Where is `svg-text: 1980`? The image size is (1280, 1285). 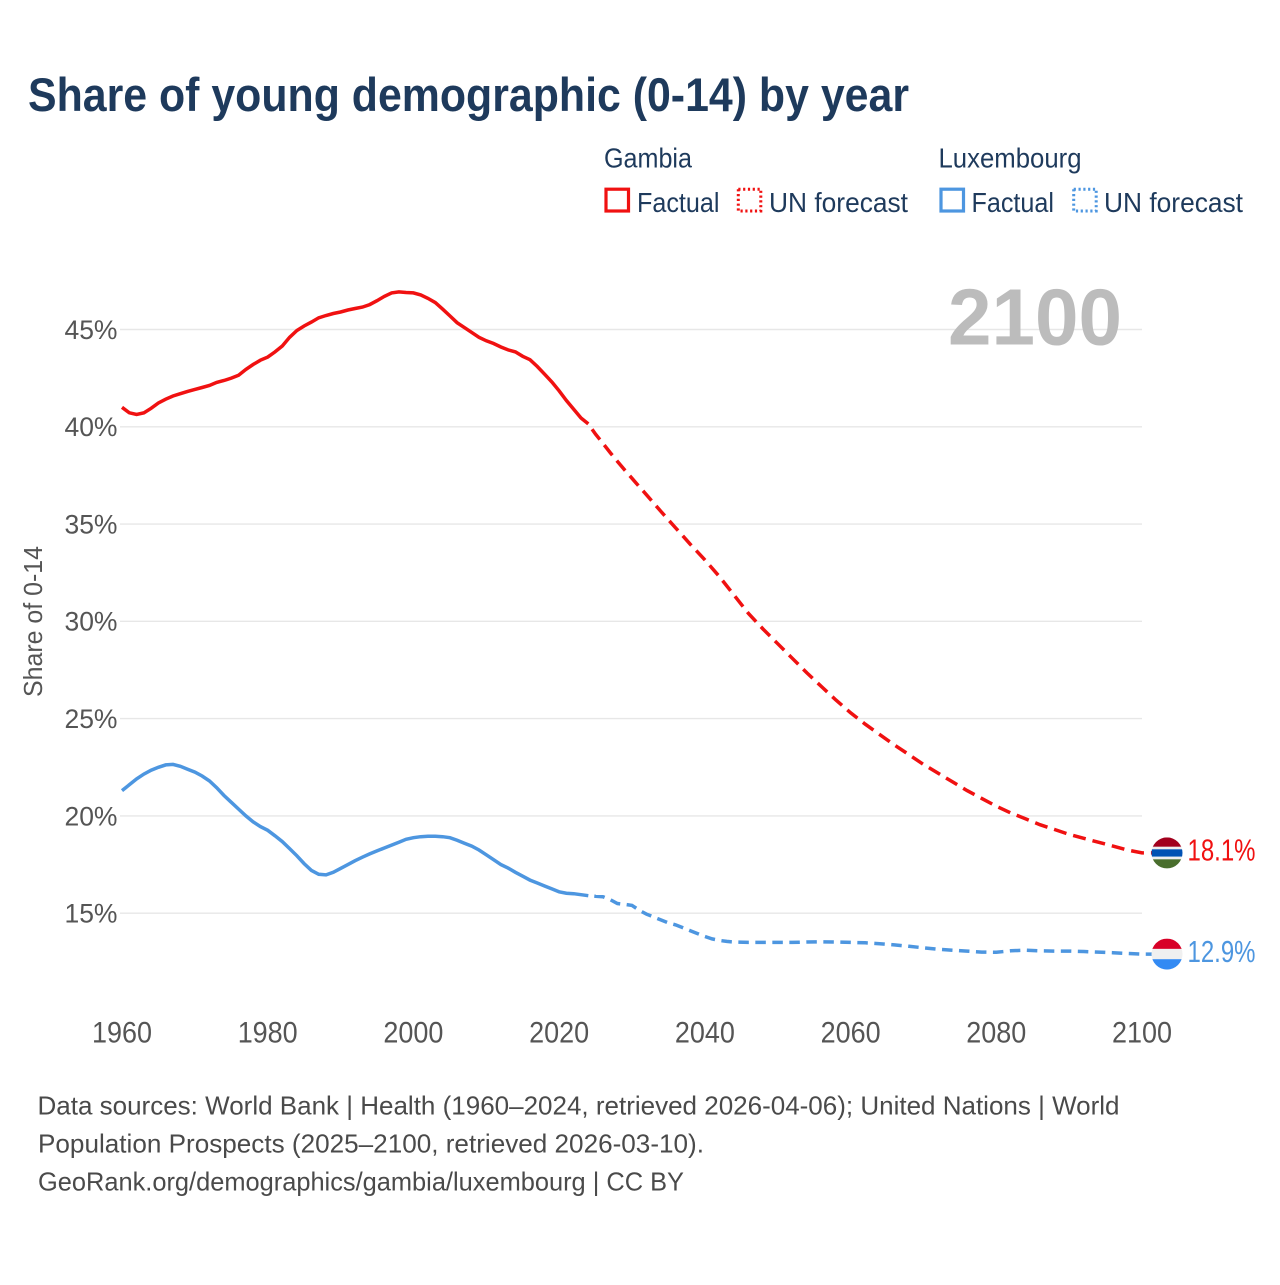 svg-text: 1980 is located at coordinates (268, 1033).